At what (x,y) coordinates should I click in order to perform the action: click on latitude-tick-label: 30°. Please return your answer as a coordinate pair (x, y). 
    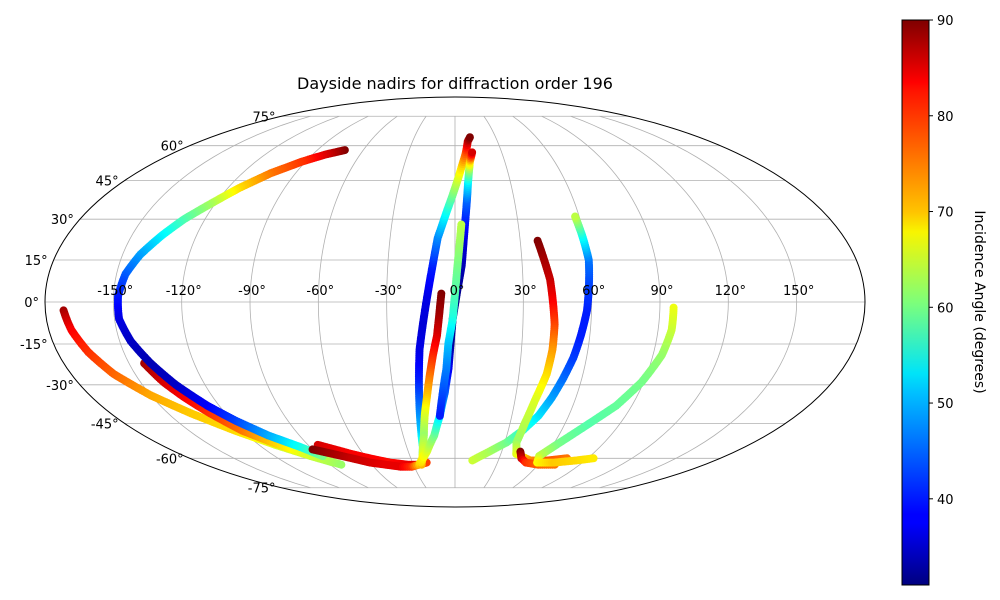
    Looking at the image, I should click on (62, 220).